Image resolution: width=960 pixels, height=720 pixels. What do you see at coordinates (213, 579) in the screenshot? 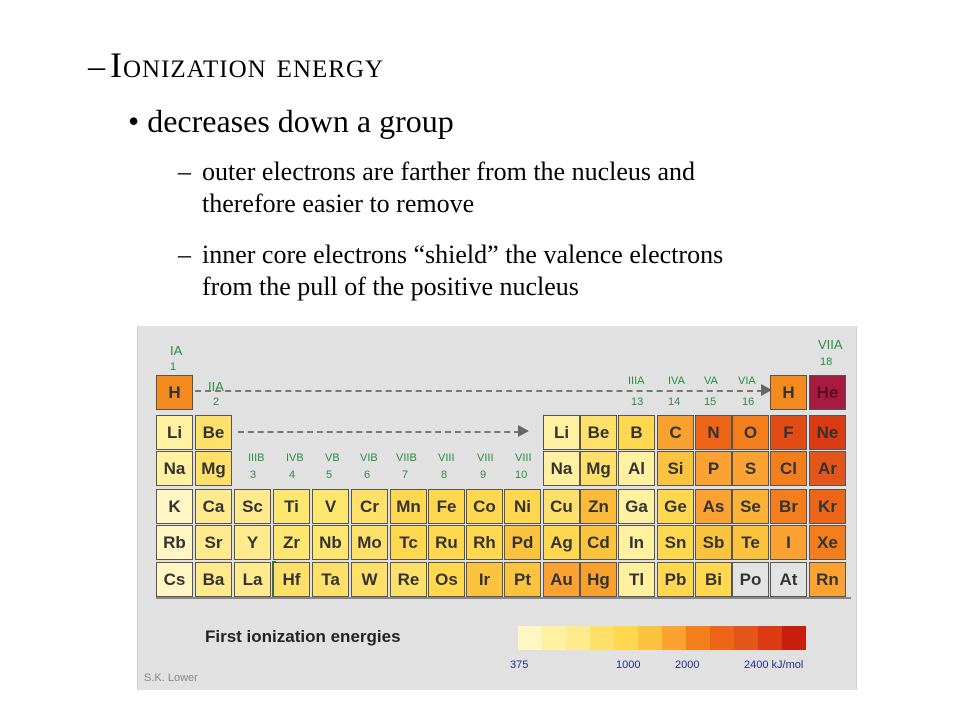
I see `element-cell-ba: Ba` at bounding box center [213, 579].